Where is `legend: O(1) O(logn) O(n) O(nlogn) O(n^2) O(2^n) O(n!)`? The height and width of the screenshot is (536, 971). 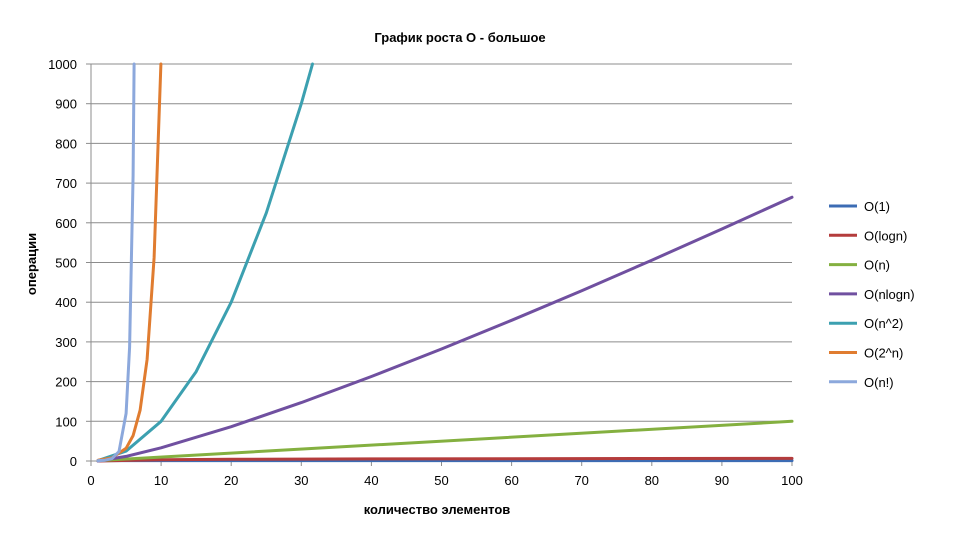 legend: O(1) O(logn) O(n) O(nlogn) O(n^2) O(2^n) O(n!) is located at coordinates (872, 294).